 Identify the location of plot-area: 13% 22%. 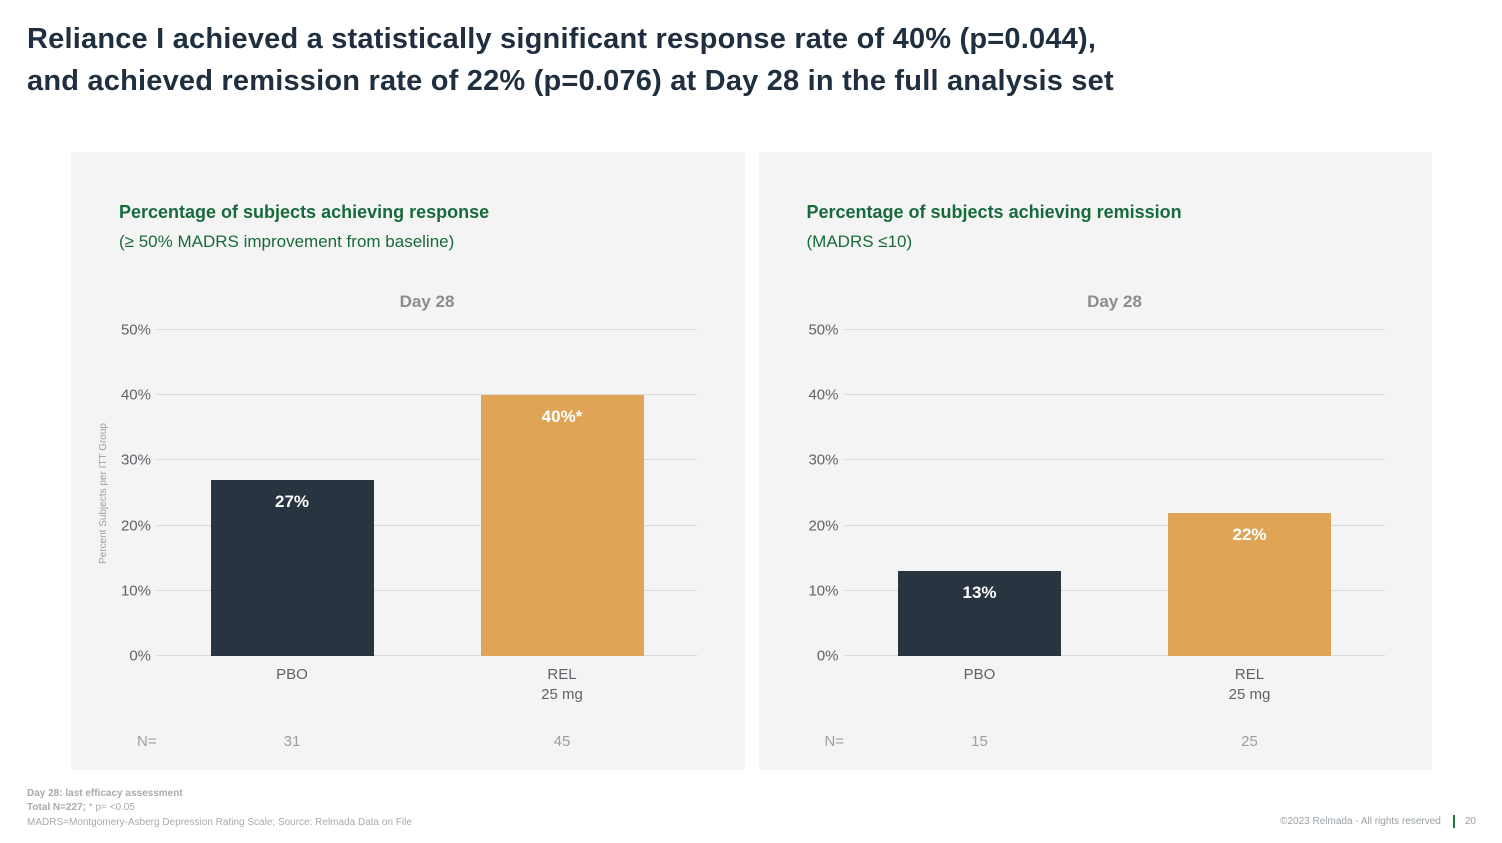
(1114, 492).